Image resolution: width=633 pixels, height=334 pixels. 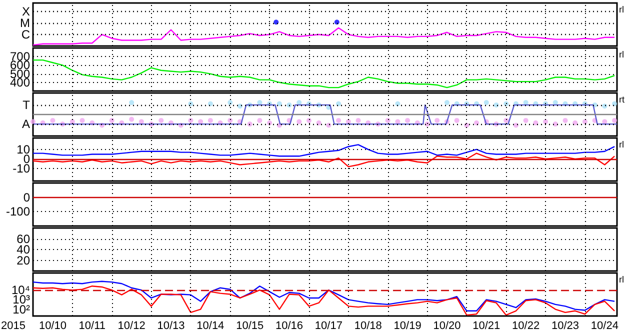 I want to click on x-tick-label: 10/18, so click(x=368, y=326).